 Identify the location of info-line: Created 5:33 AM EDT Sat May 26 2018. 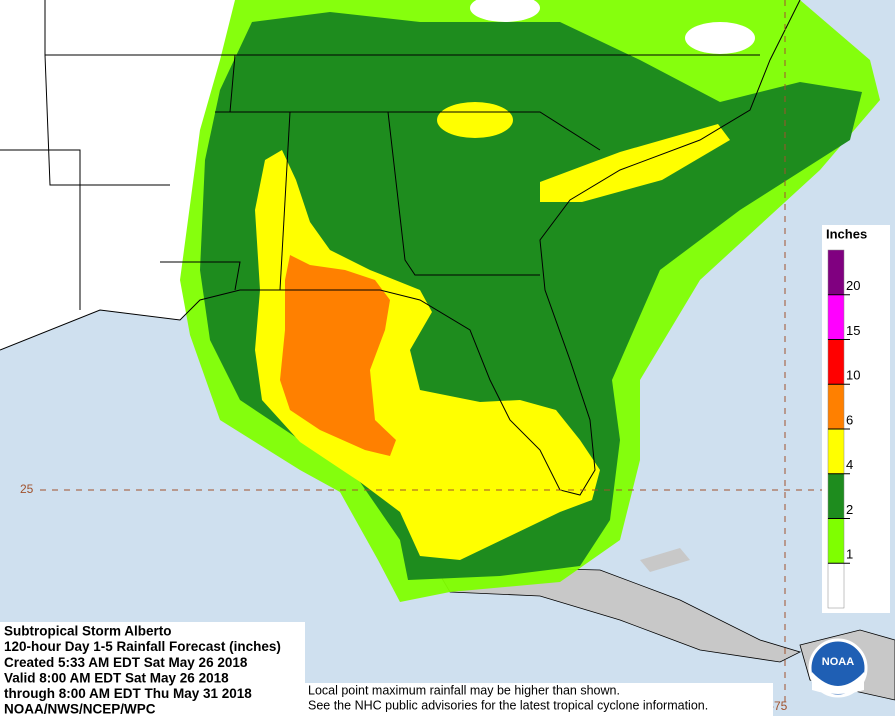
(126, 662).